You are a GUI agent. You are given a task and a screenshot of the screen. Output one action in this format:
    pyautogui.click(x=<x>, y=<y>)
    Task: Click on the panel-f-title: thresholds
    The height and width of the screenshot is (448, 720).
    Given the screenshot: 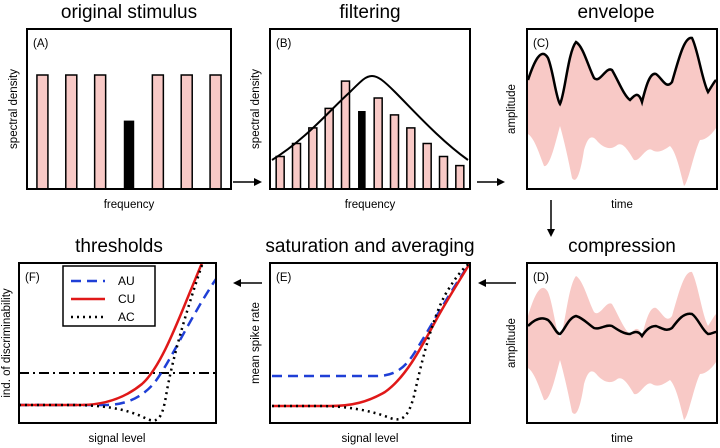 What is the action you would take?
    pyautogui.click(x=119, y=246)
    